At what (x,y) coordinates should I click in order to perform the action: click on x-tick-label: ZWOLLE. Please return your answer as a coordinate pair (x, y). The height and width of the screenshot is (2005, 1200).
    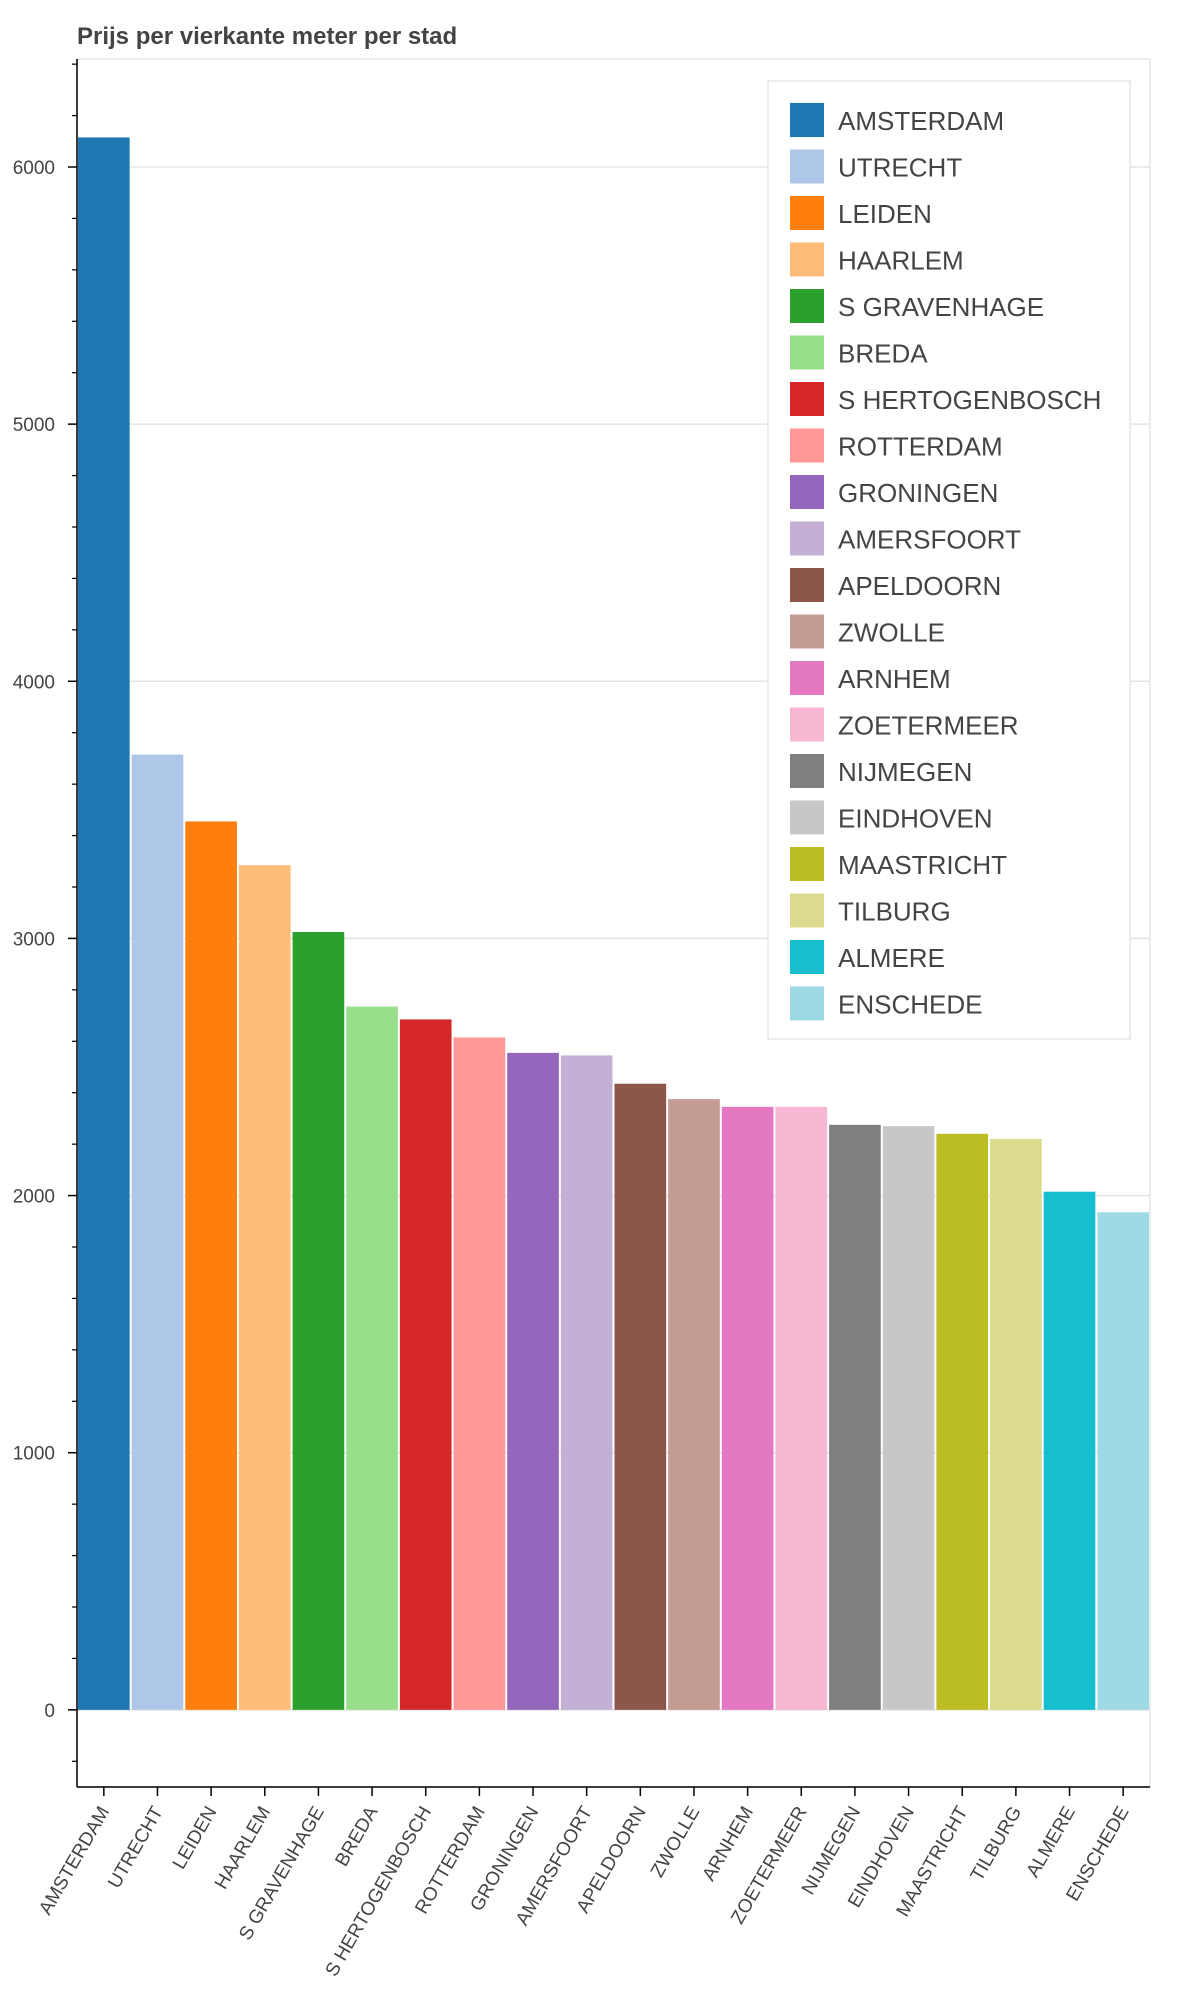
    Looking at the image, I should click on (675, 1842).